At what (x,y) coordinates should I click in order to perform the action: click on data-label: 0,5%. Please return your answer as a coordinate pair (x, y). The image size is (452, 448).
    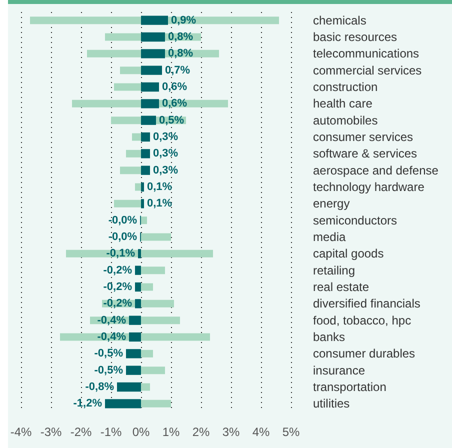
    Looking at the image, I should click on (171, 120).